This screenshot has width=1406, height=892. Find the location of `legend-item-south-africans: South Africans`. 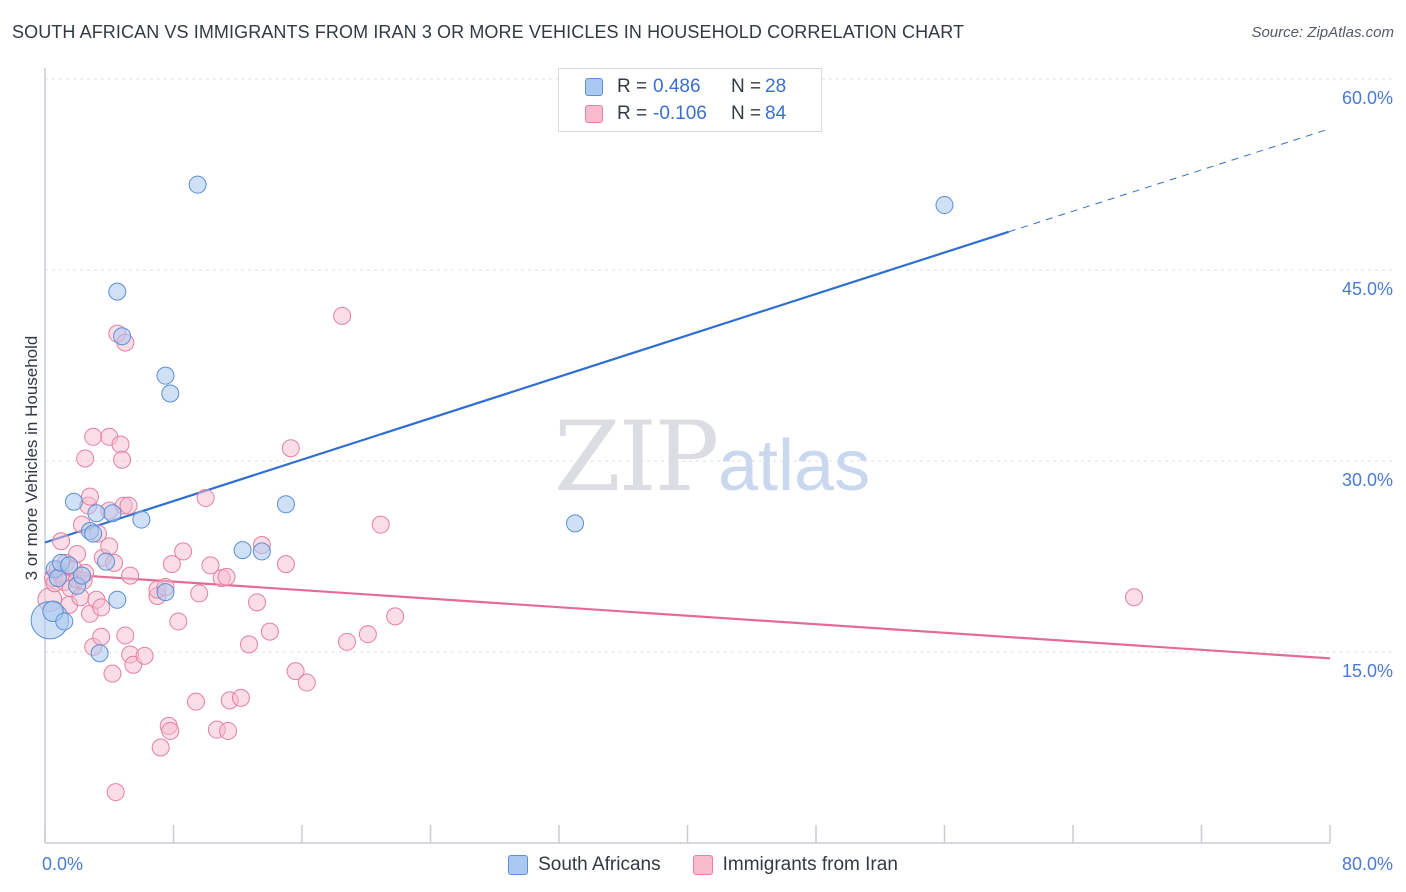

legend-item-south-africans: South Africans is located at coordinates (584, 865).